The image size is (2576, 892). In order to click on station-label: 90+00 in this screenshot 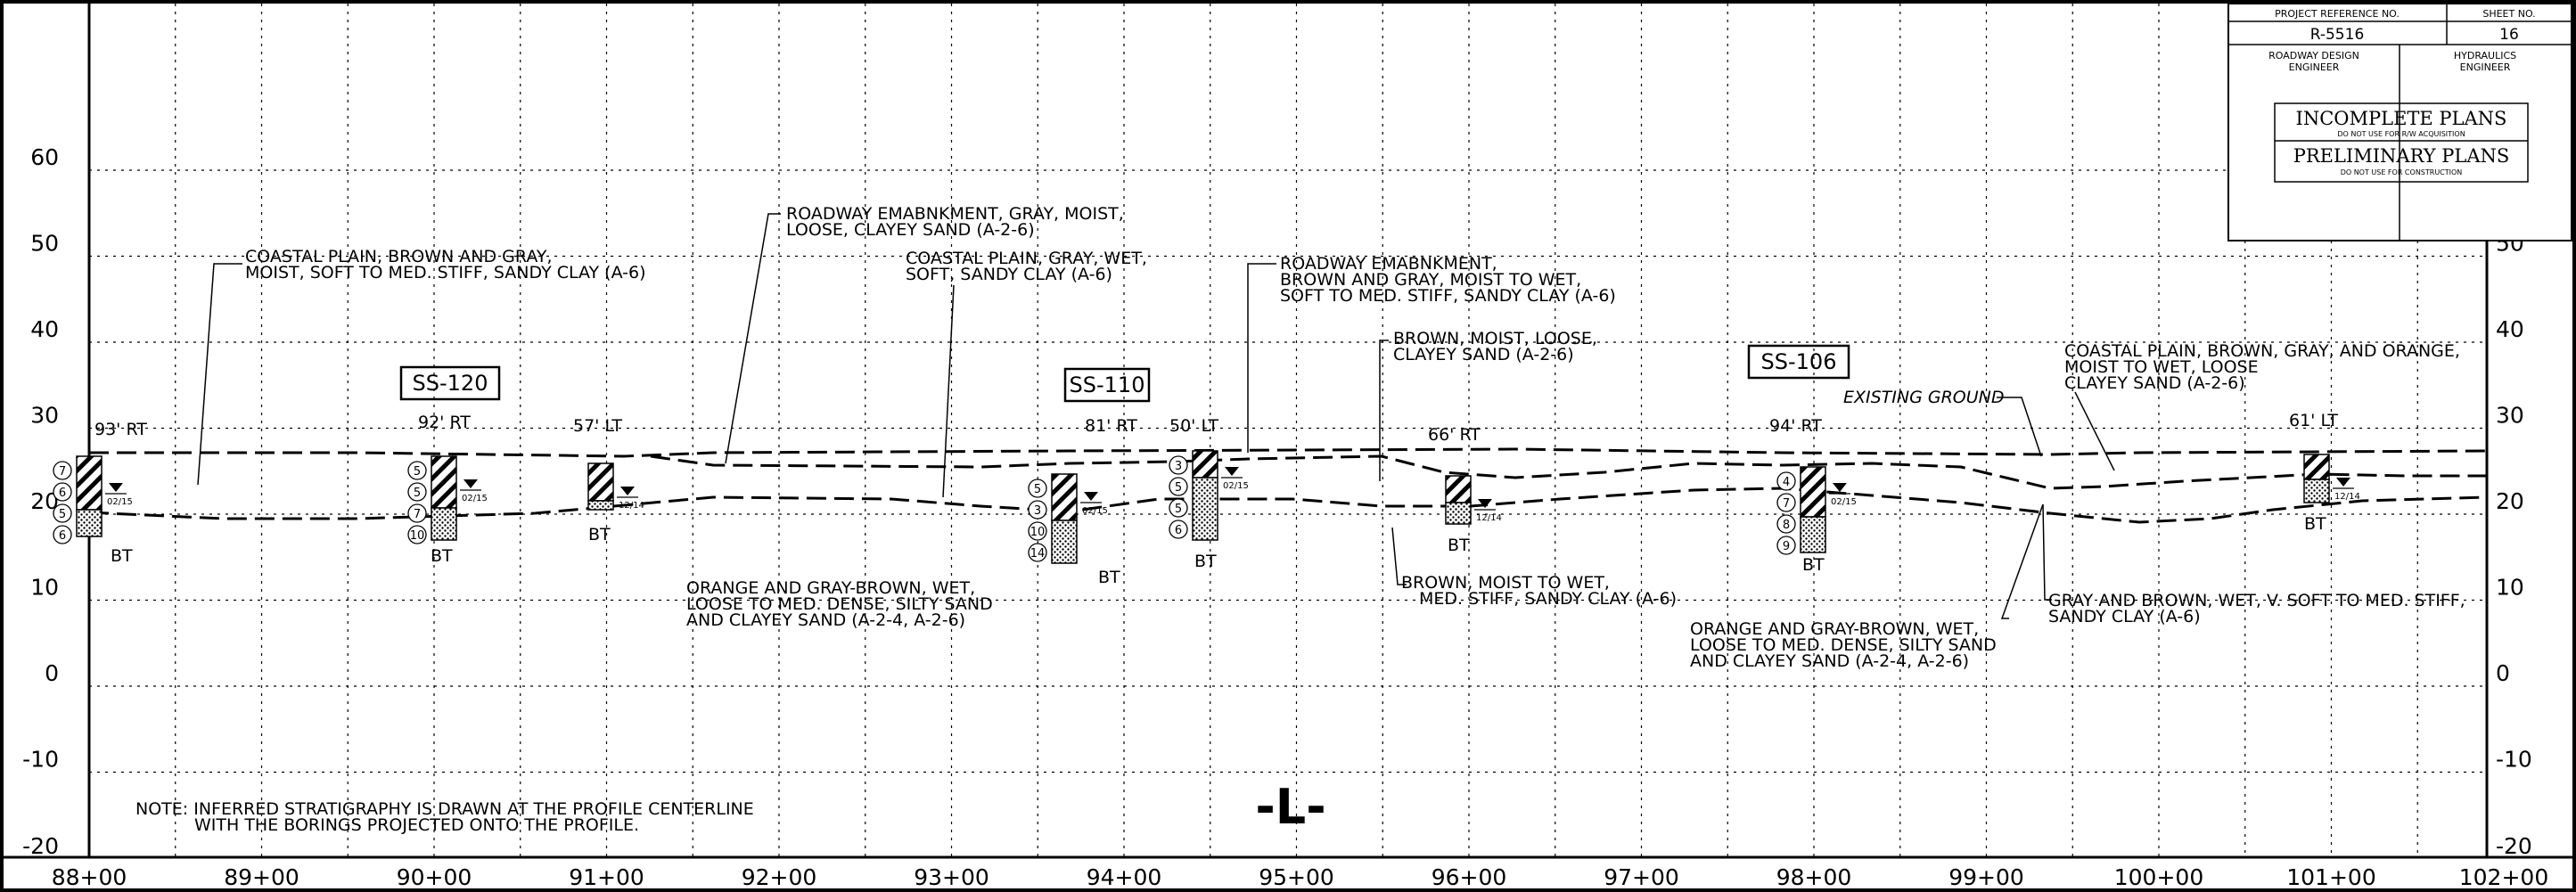, I will do `click(434, 877)`.